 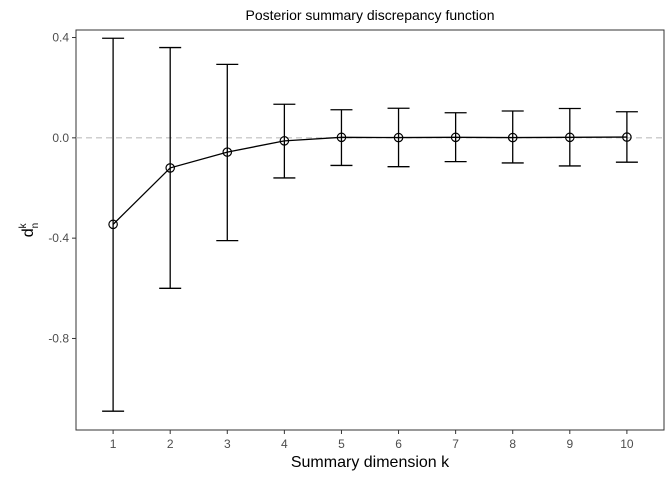 I want to click on y-axis-title: dkn, so click(x=29, y=229).